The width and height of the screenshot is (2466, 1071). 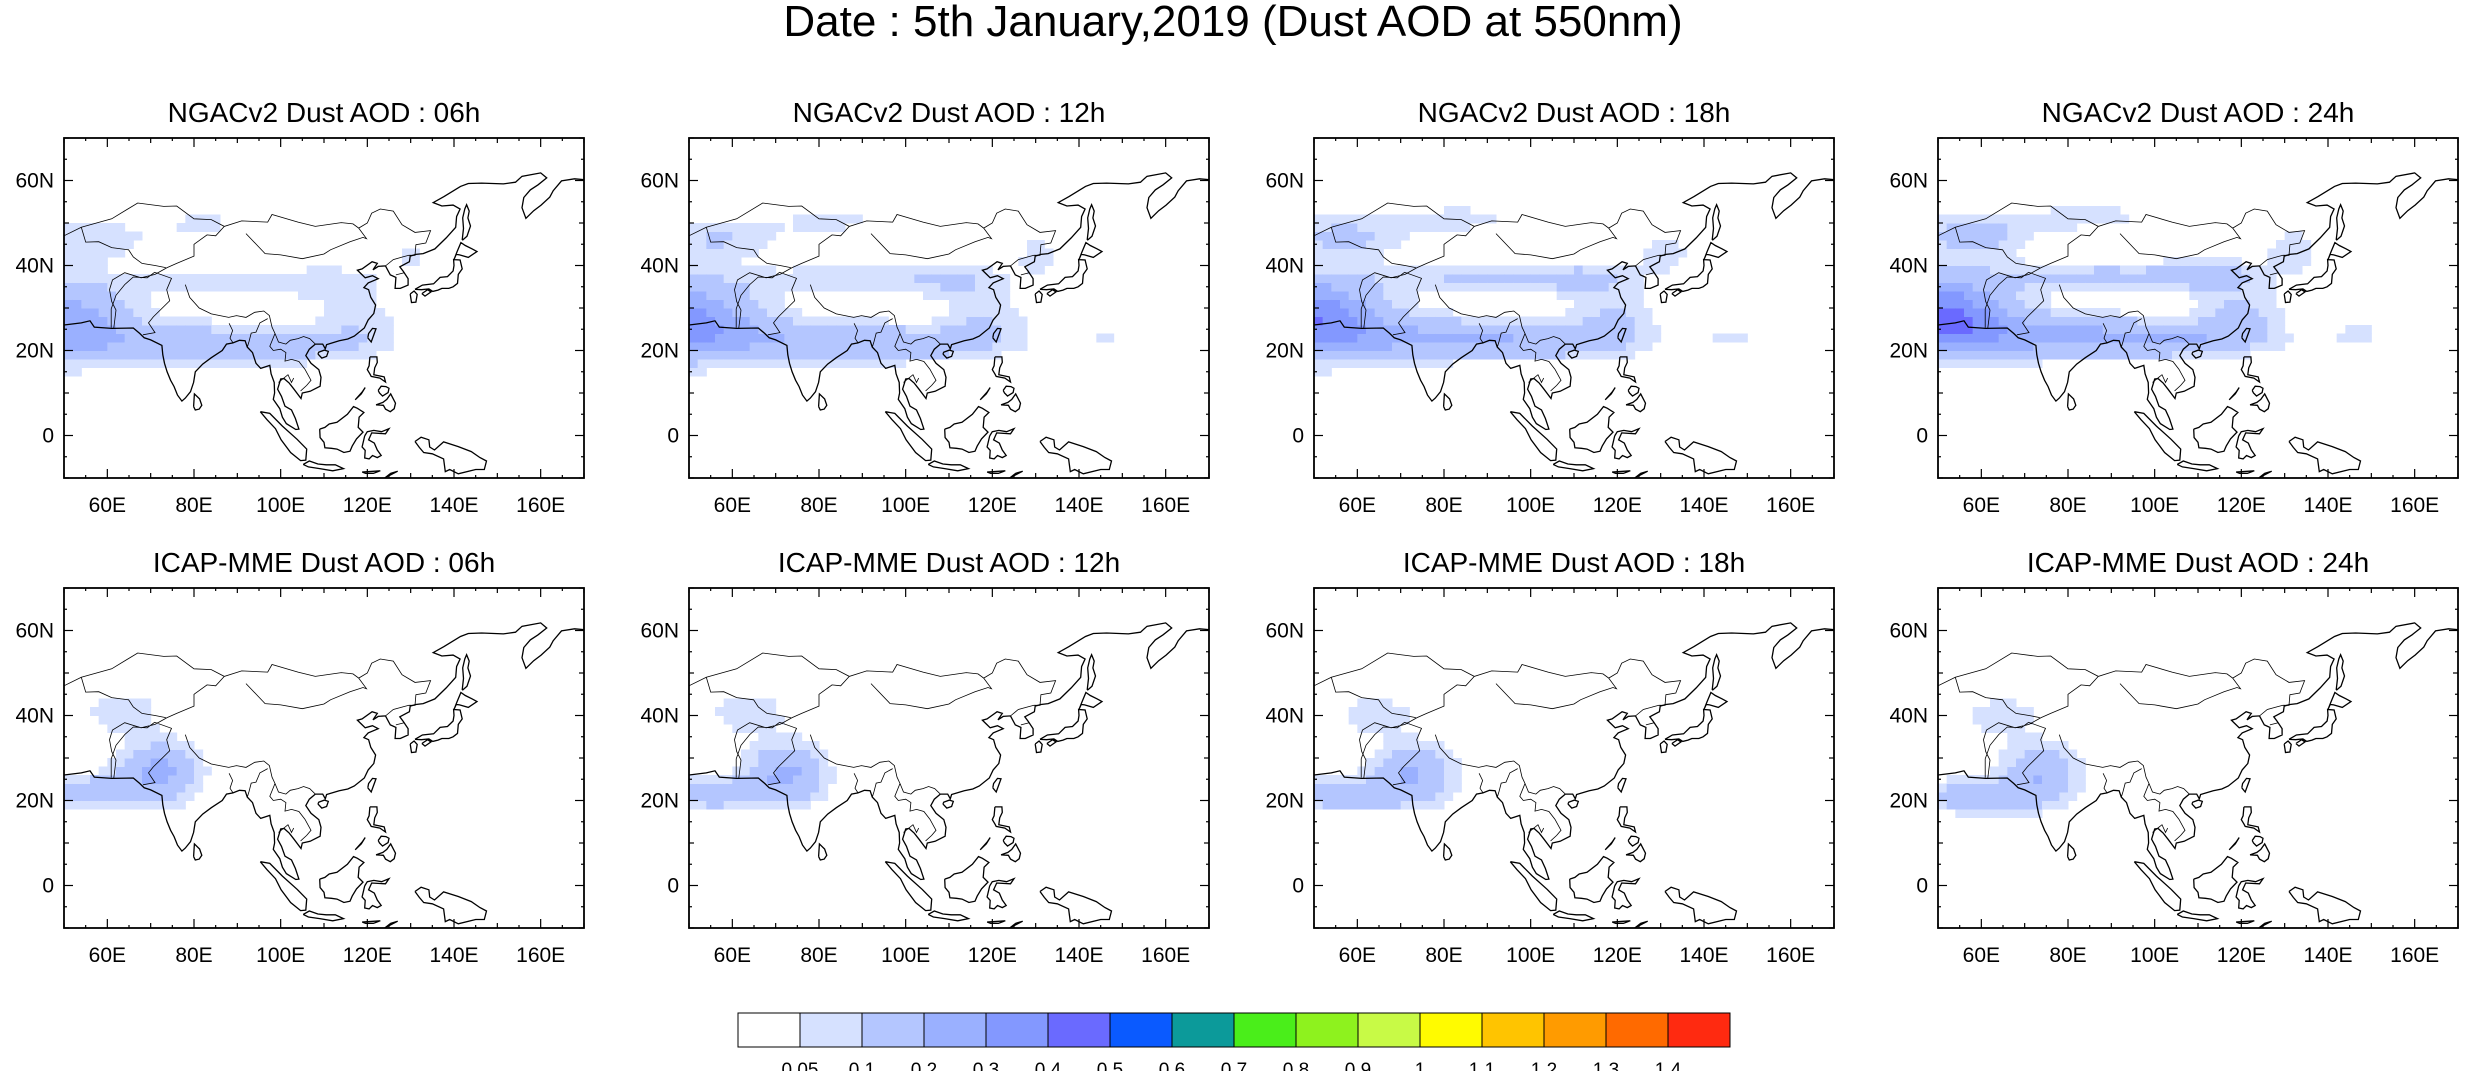 What do you see at coordinates (905, 955) in the screenshot?
I see `x-tick-label: 100E` at bounding box center [905, 955].